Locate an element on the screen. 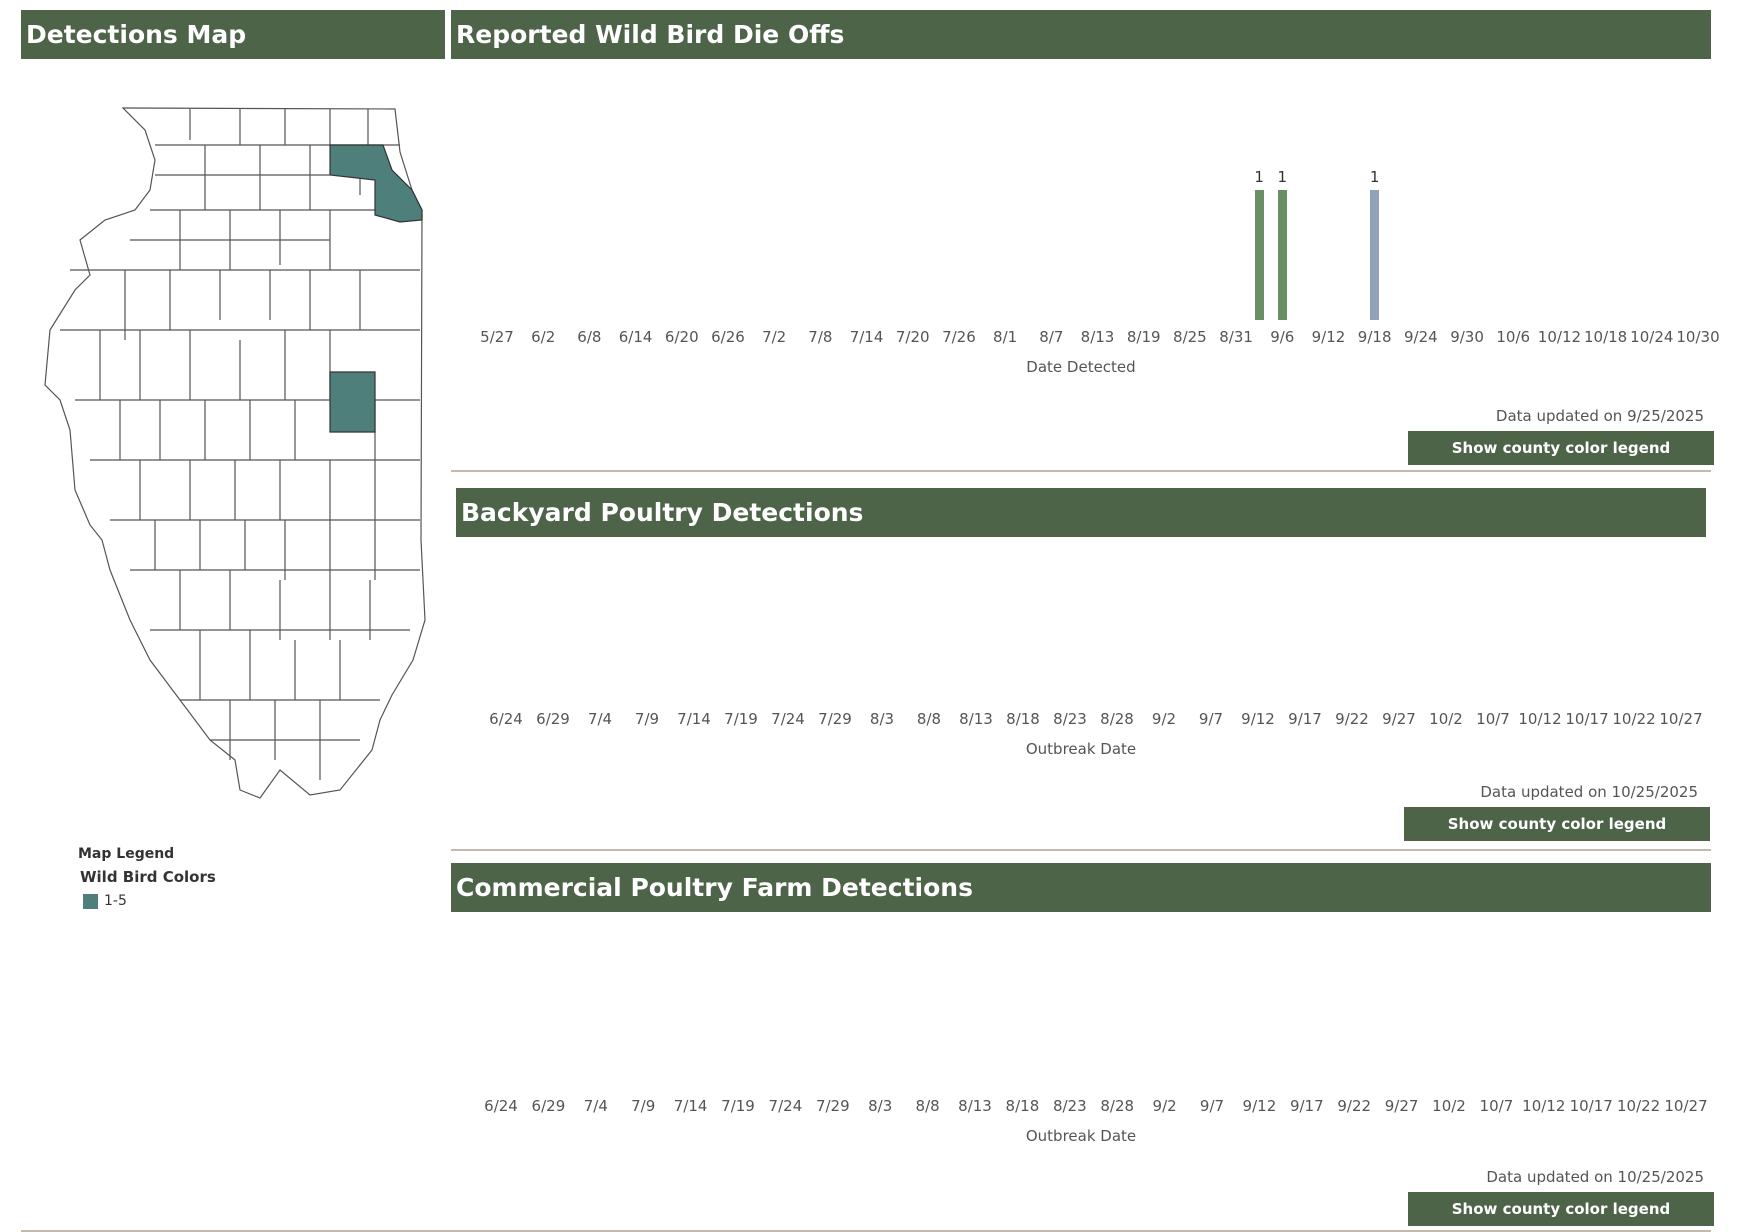  x-tick-label: 7/26 is located at coordinates (959, 337).